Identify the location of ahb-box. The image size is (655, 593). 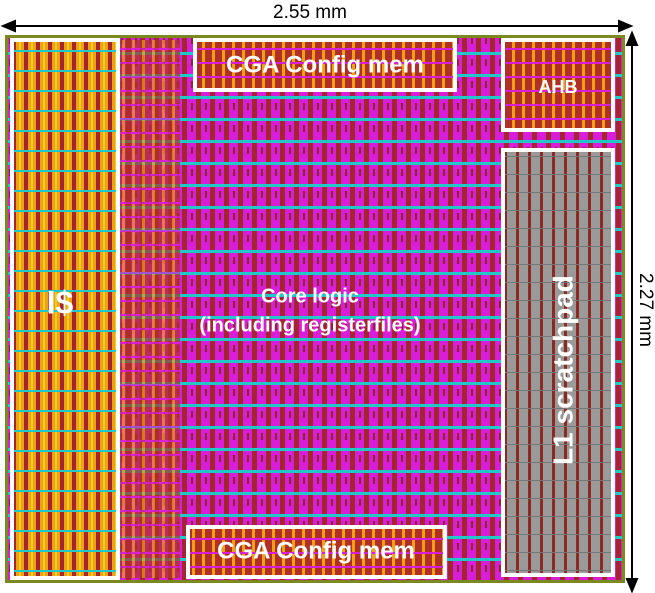
(558, 85).